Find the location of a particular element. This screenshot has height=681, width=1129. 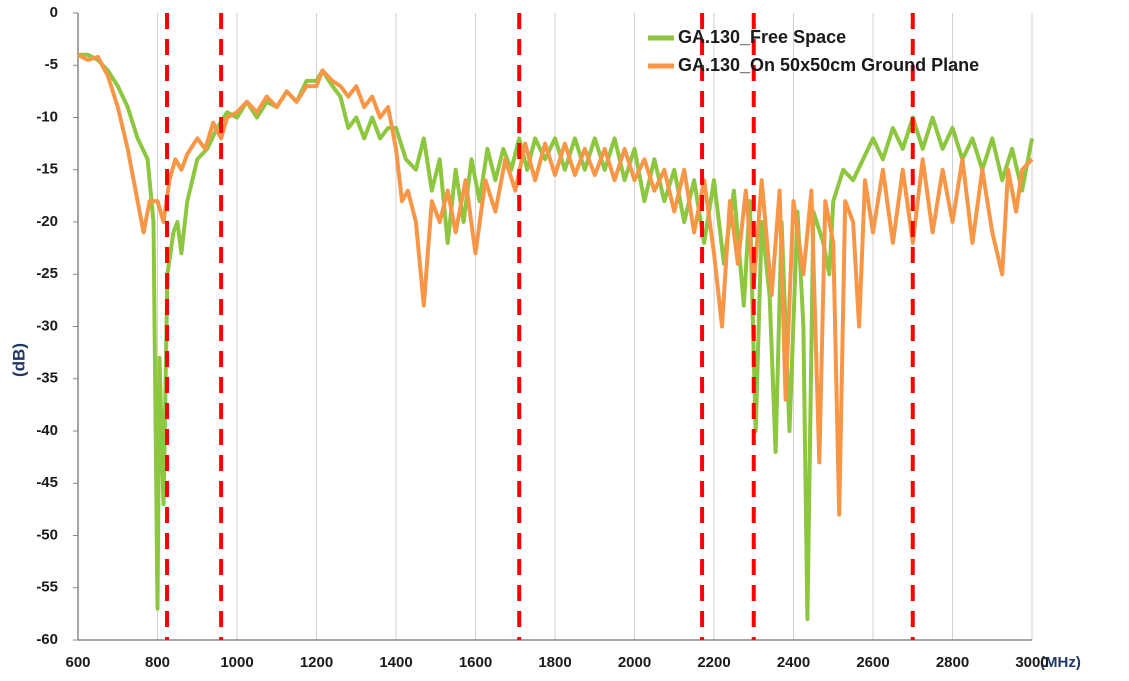

x-tick-label: 1200 is located at coordinates (316, 662).